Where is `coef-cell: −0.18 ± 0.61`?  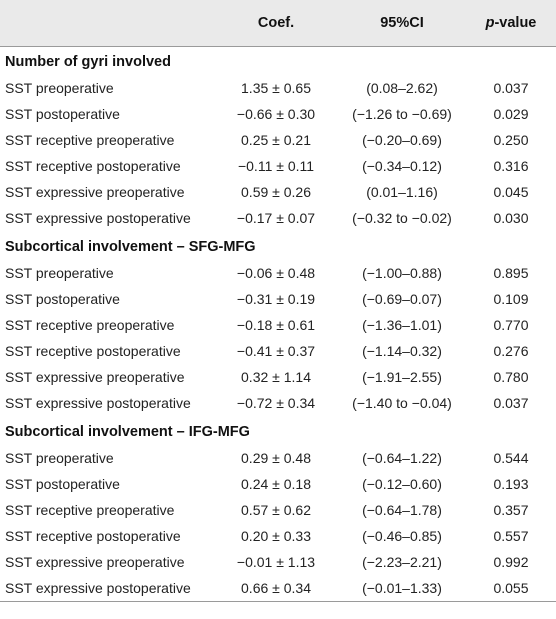
coef-cell: −0.18 ± 0.61 is located at coordinates (276, 325).